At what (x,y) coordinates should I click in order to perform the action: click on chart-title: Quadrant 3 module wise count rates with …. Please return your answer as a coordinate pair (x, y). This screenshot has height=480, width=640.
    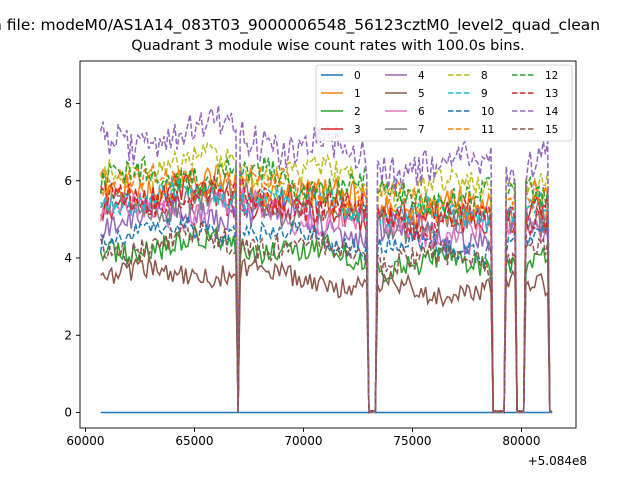
    Looking at the image, I should click on (328, 46).